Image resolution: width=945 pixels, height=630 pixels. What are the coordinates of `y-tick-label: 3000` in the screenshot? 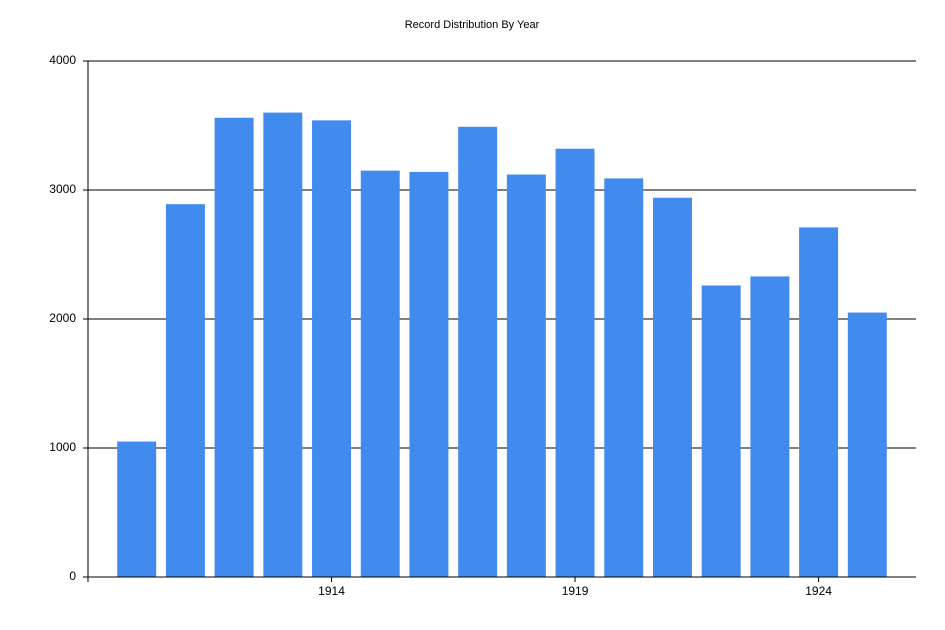 It's located at (62, 189).